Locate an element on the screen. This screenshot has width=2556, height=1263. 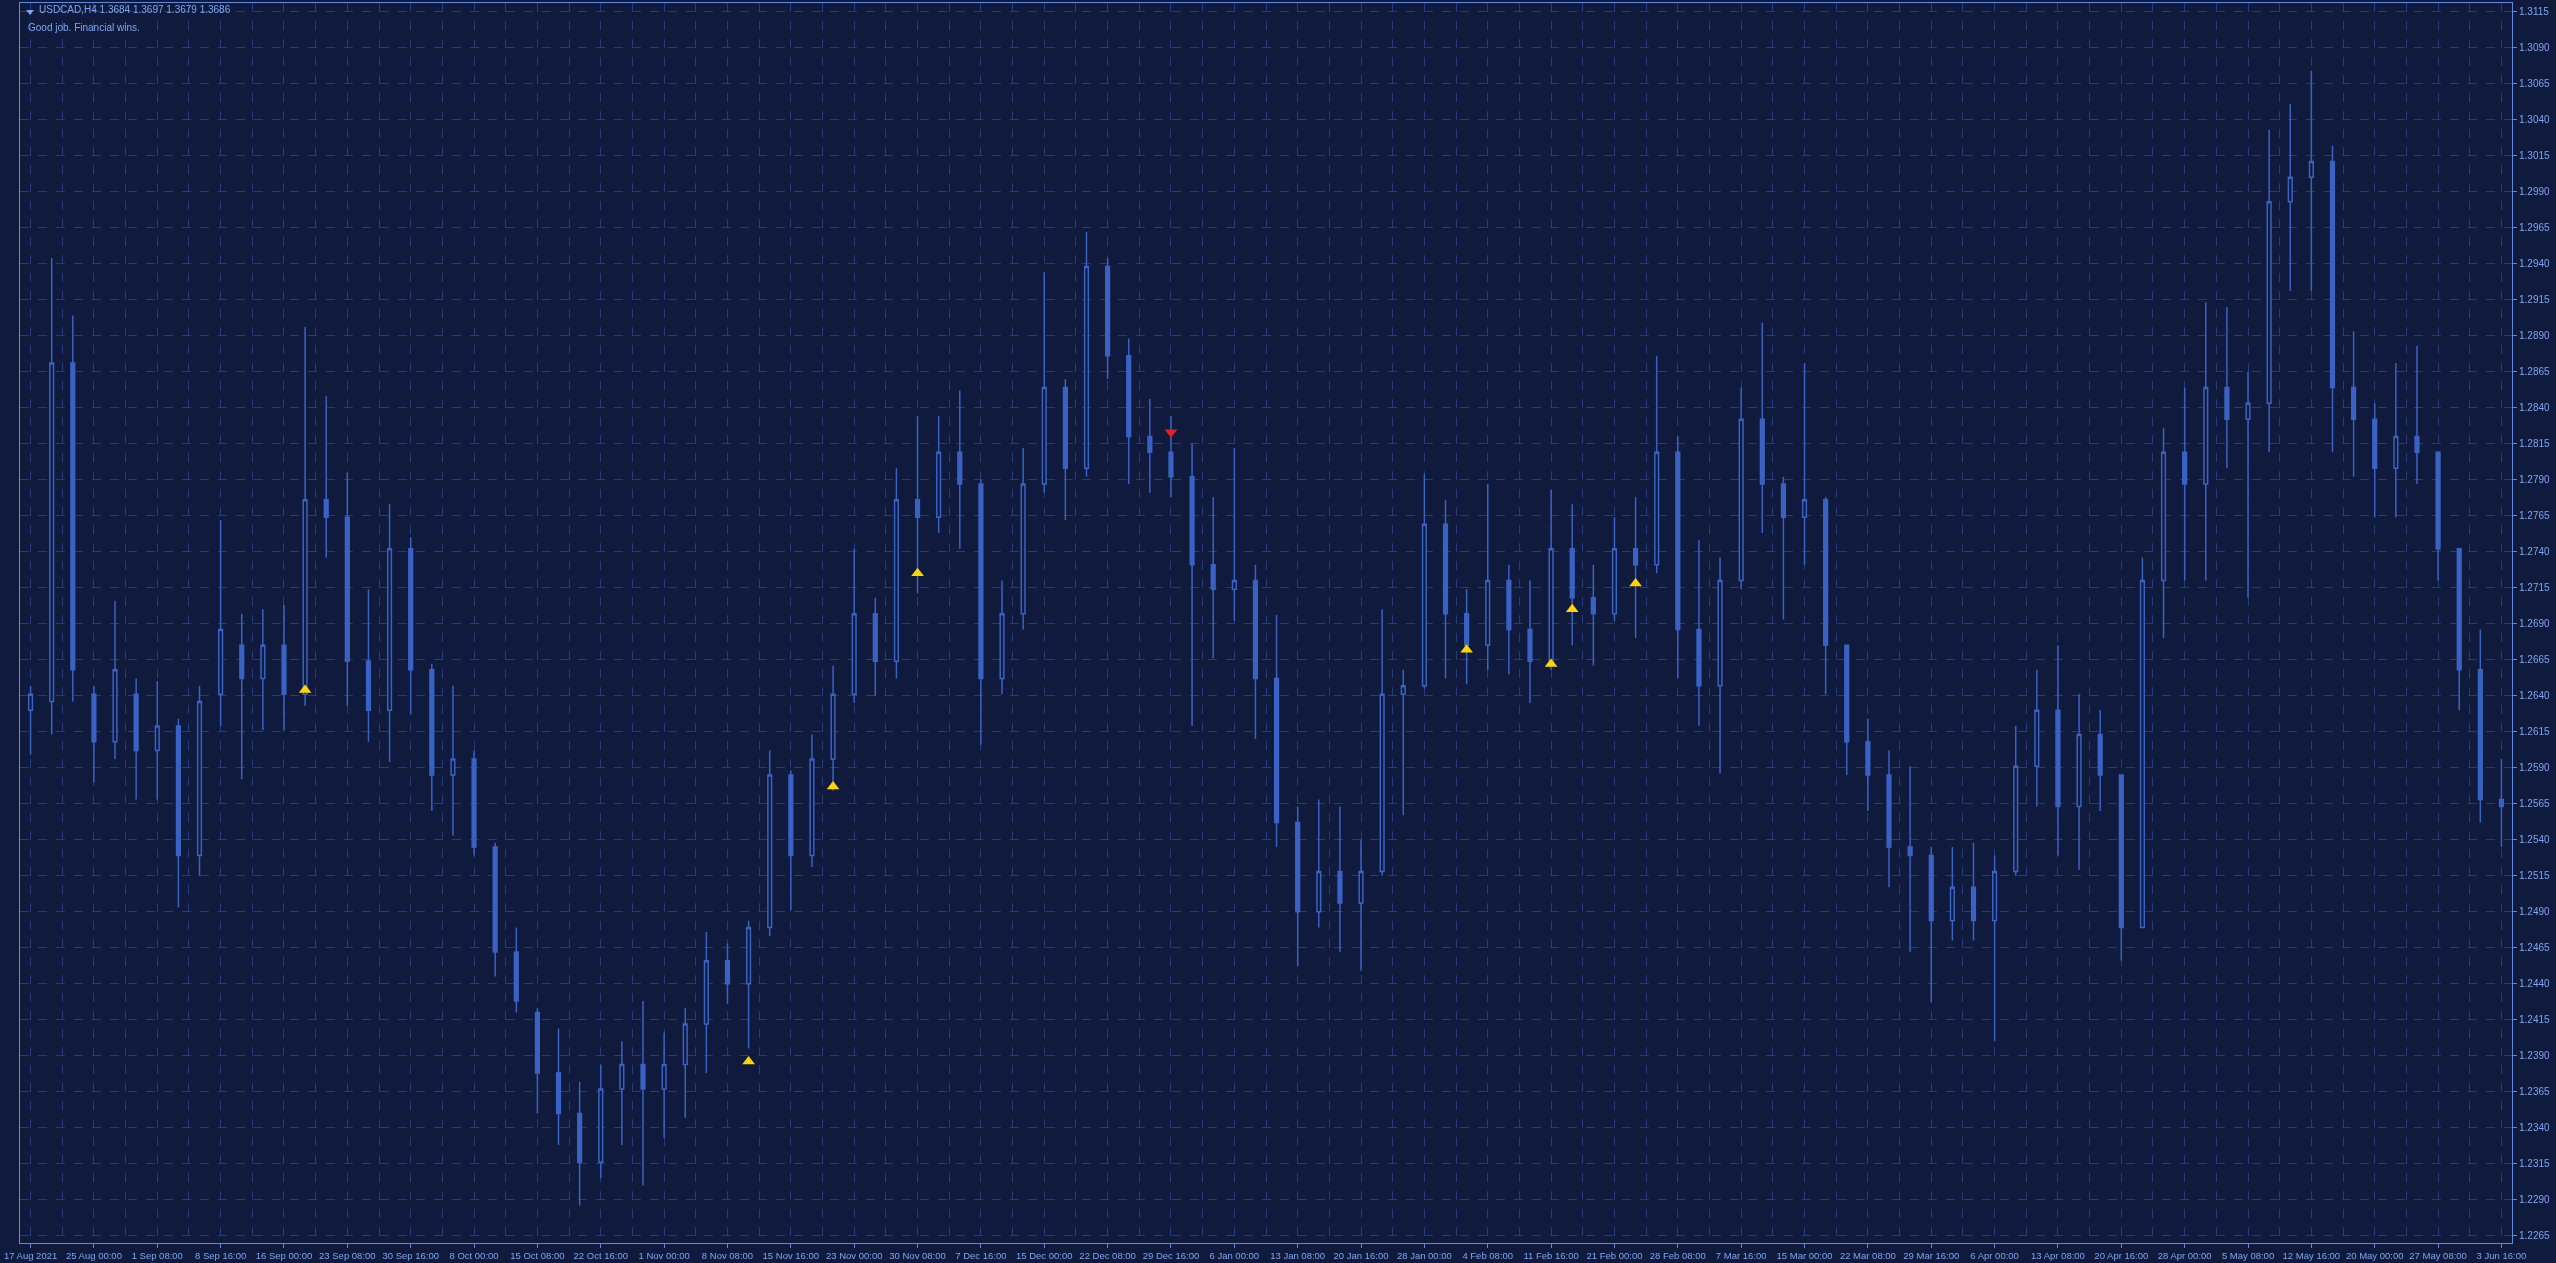
y-tick-label: 1.2490 is located at coordinates (2535, 912).